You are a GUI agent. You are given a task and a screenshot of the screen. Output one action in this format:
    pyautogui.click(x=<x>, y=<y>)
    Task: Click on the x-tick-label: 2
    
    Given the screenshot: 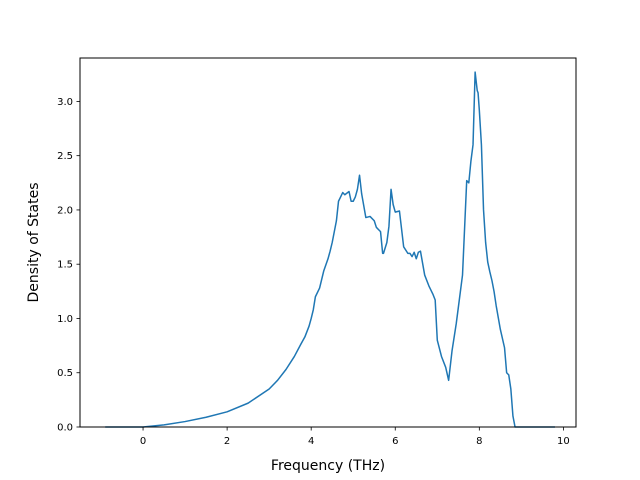 What is the action you would take?
    pyautogui.click(x=227, y=441)
    